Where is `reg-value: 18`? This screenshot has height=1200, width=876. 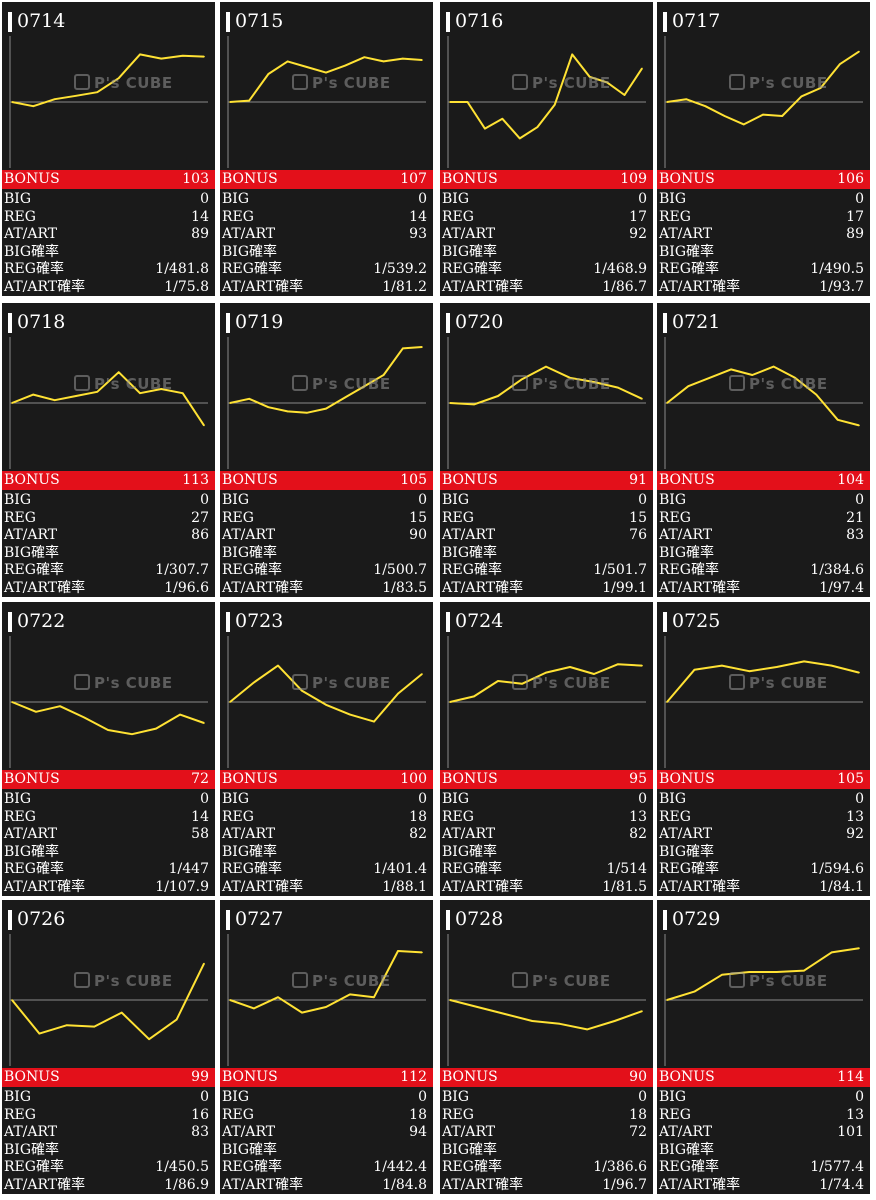
reg-value: 18 is located at coordinates (418, 1114).